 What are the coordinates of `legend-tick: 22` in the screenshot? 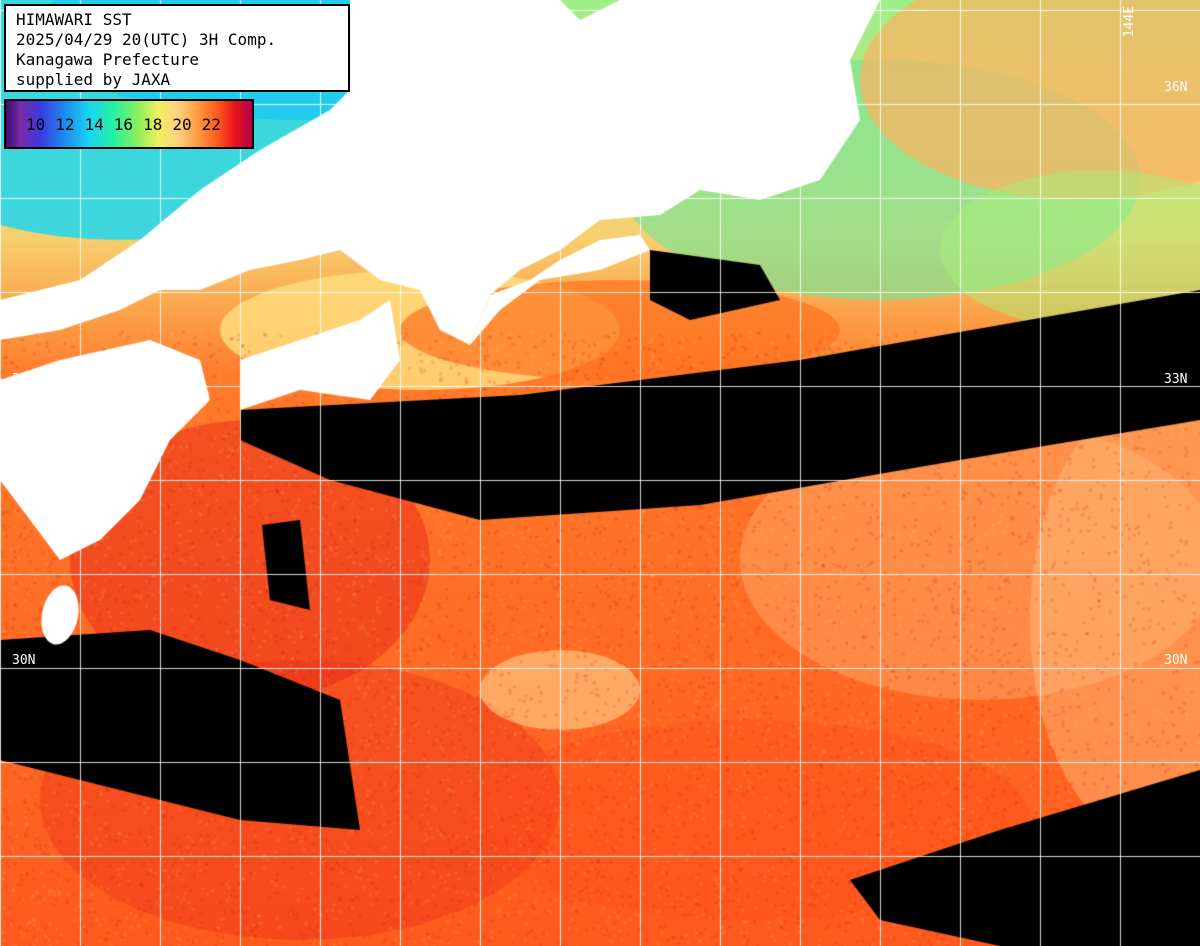 It's located at (211, 124).